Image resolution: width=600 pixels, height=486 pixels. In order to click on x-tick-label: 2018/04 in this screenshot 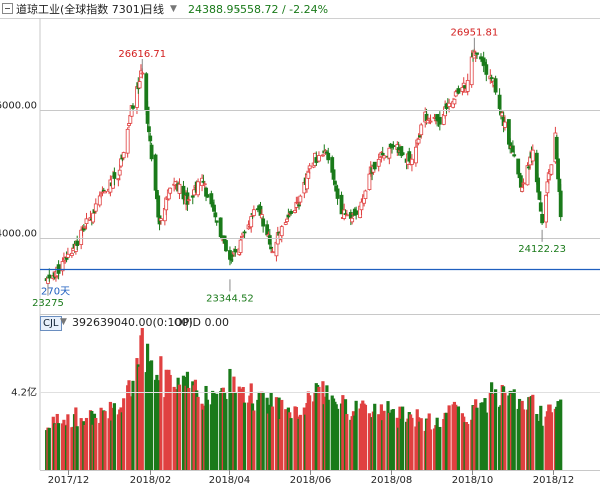, I will do `click(230, 480)`.